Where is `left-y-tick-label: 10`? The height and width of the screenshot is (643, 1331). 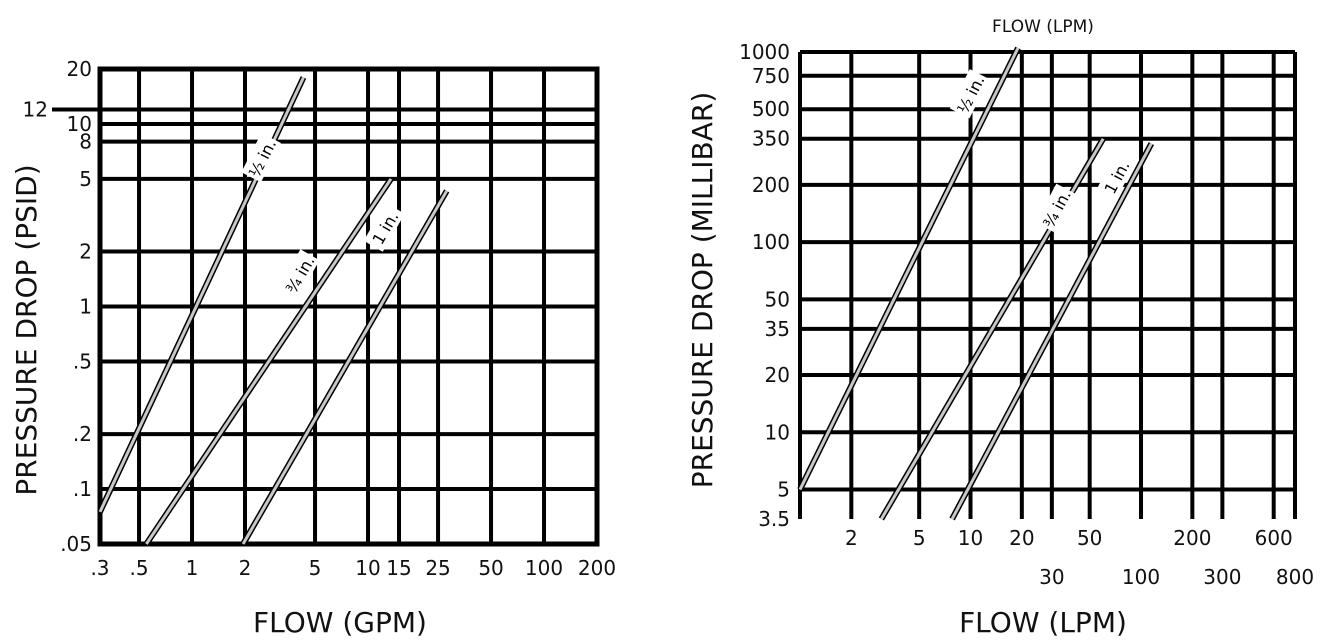
left-y-tick-label: 10 is located at coordinates (79, 124).